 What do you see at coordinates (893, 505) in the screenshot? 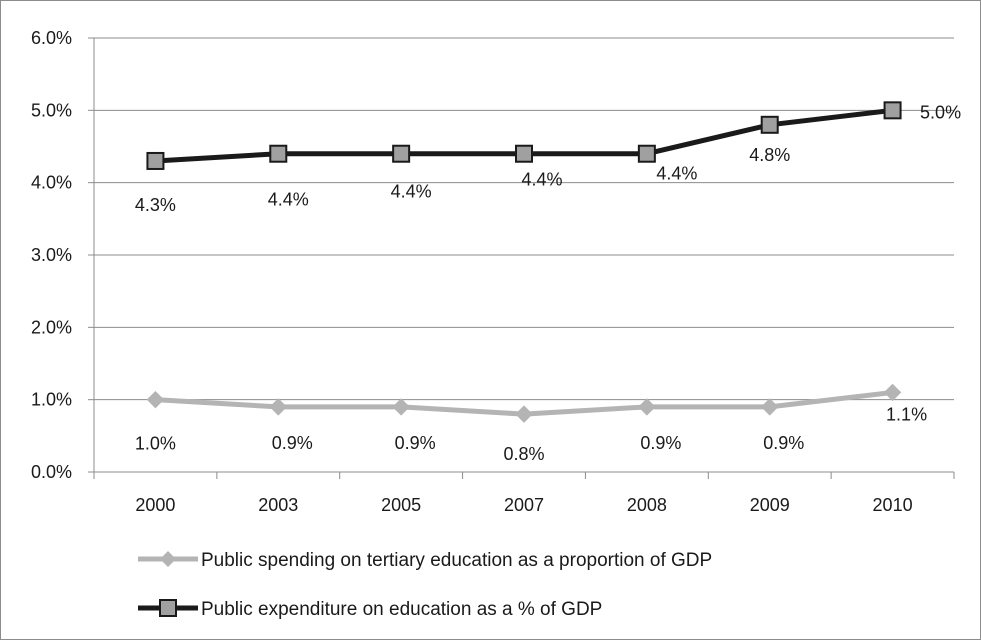
I see `x-tick-label: 2010` at bounding box center [893, 505].